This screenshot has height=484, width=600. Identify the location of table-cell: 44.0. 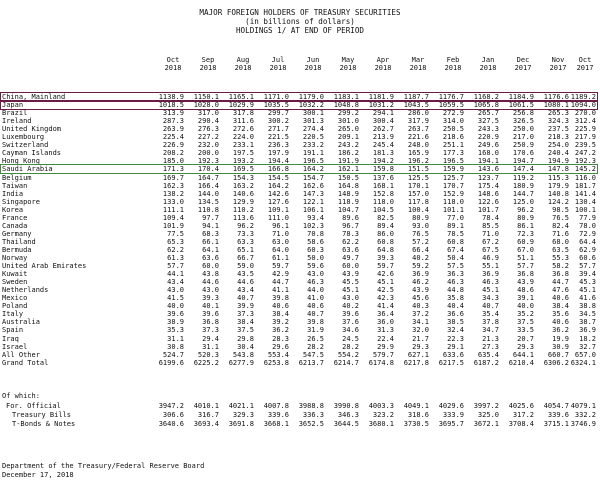
(315, 290).